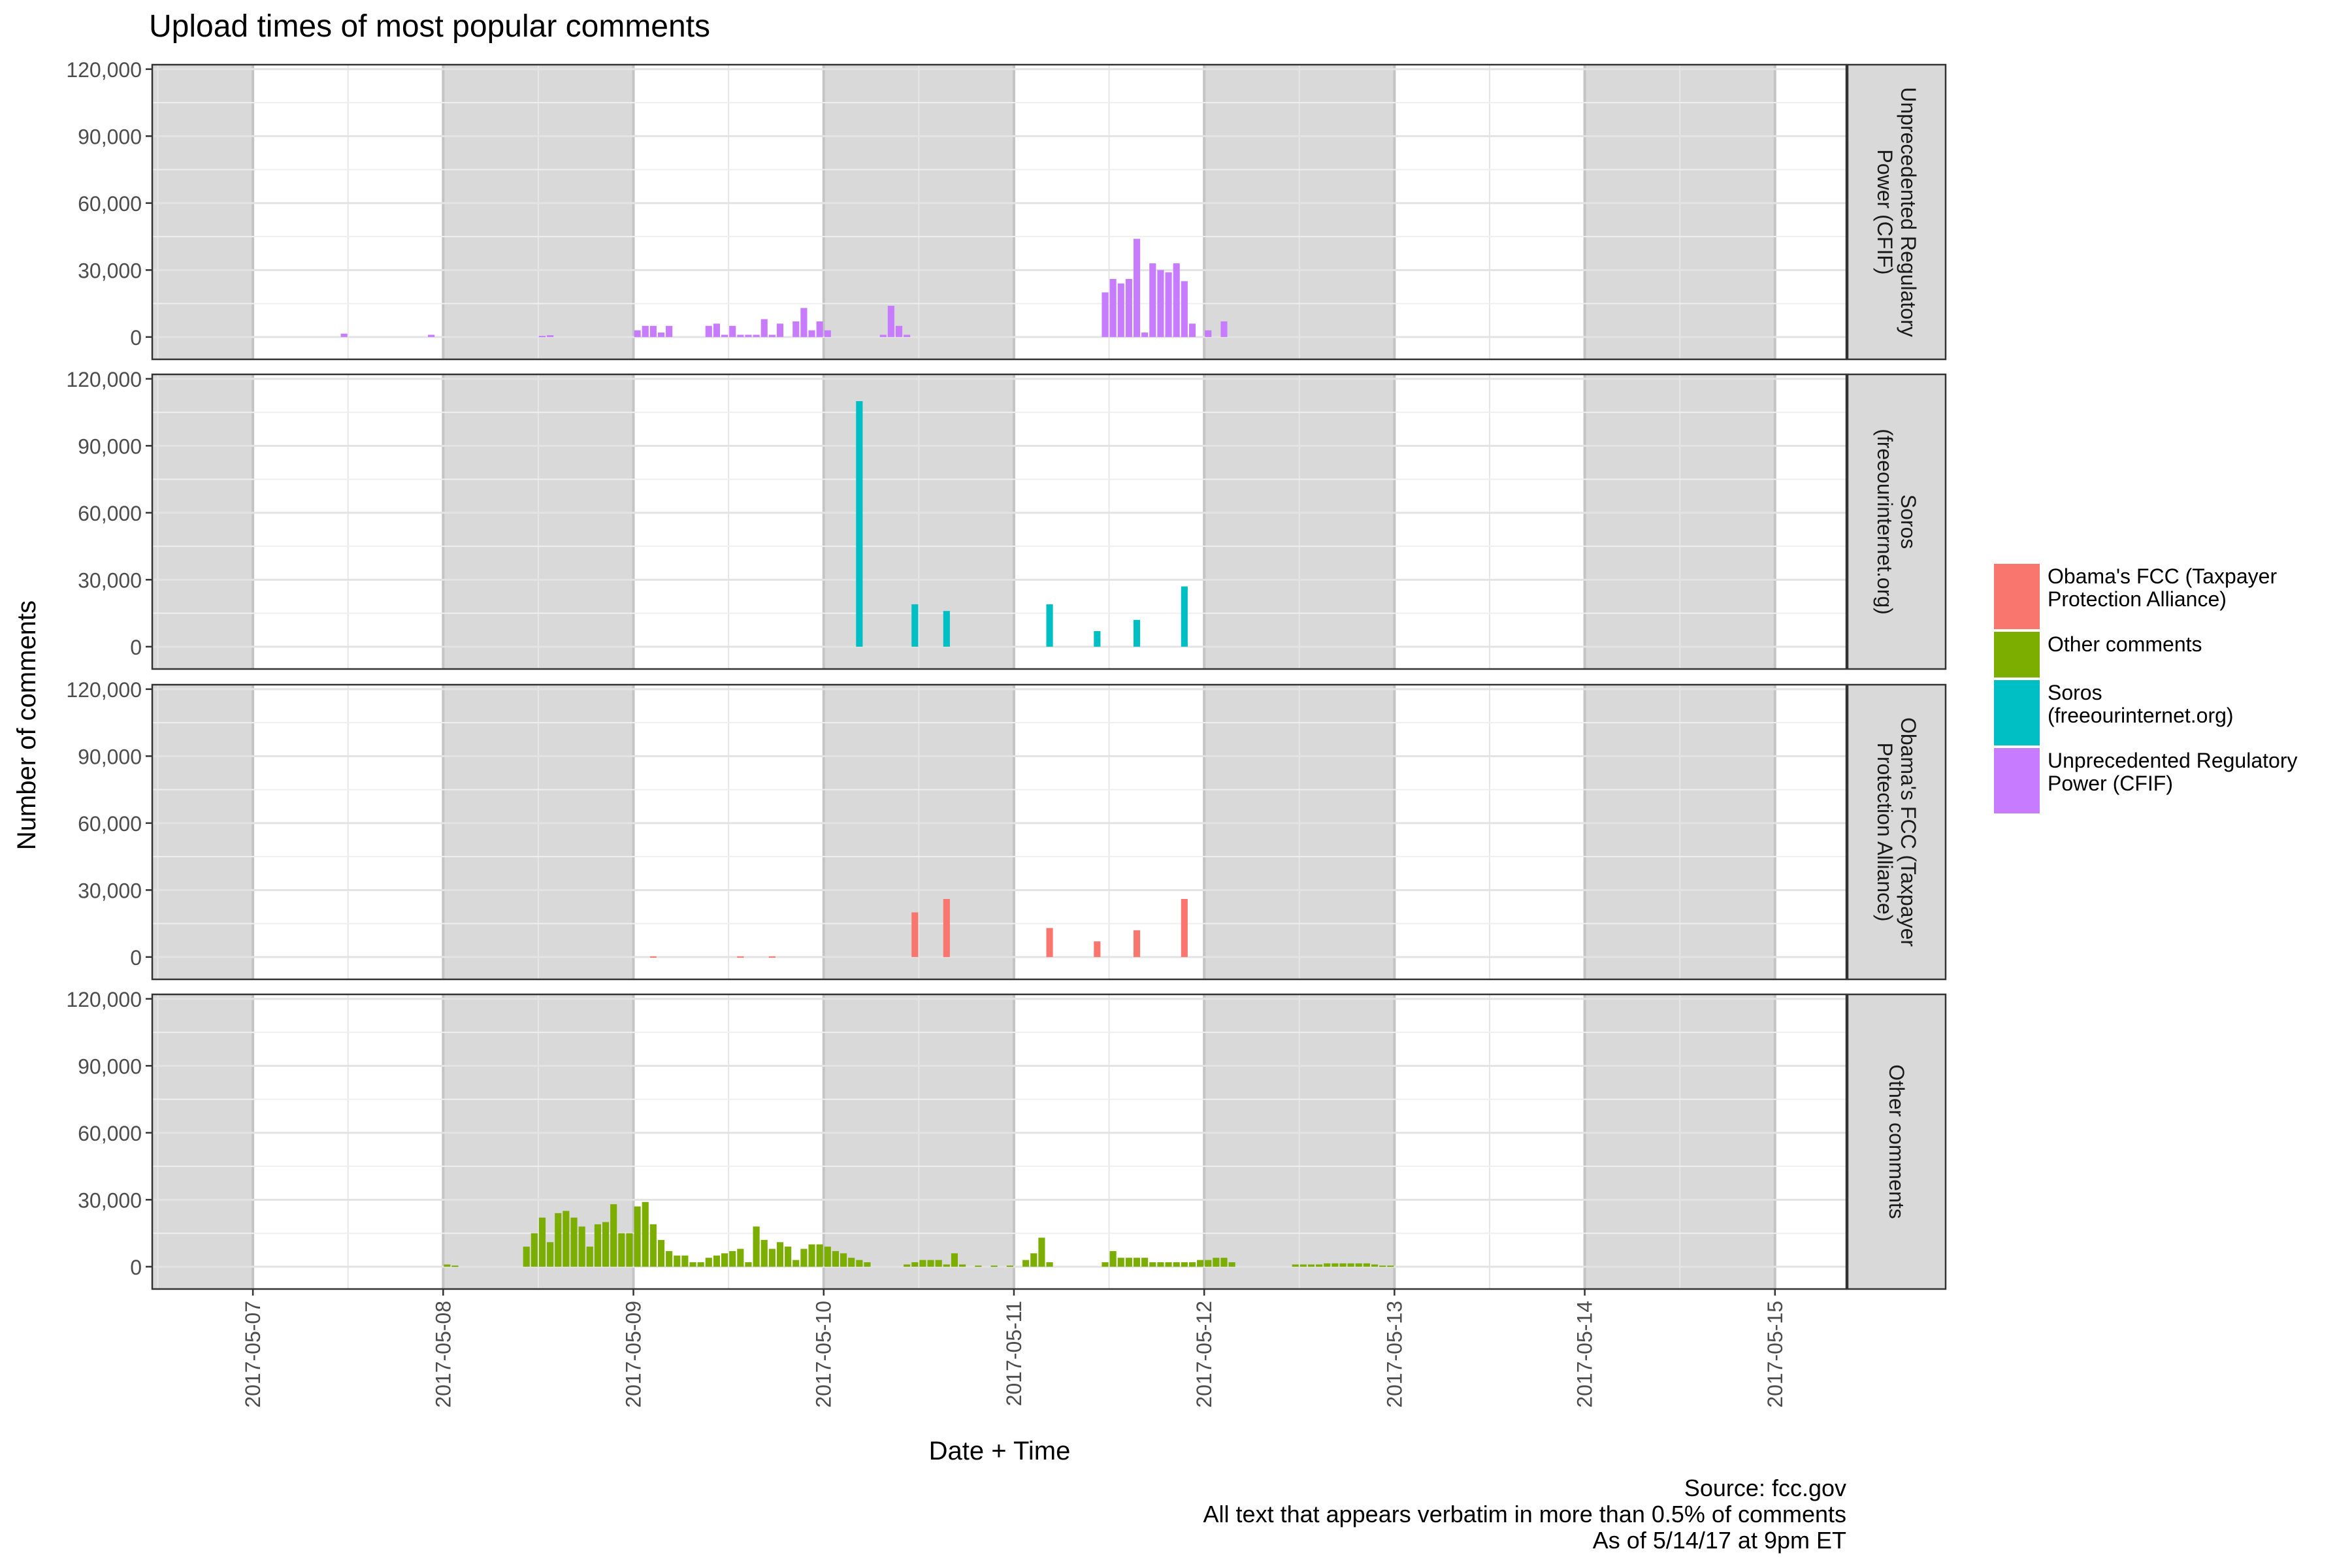 This screenshot has width=2352, height=1568. What do you see at coordinates (2172, 760) in the screenshot?
I see `legend-label-line: Unprecedented Regulatory` at bounding box center [2172, 760].